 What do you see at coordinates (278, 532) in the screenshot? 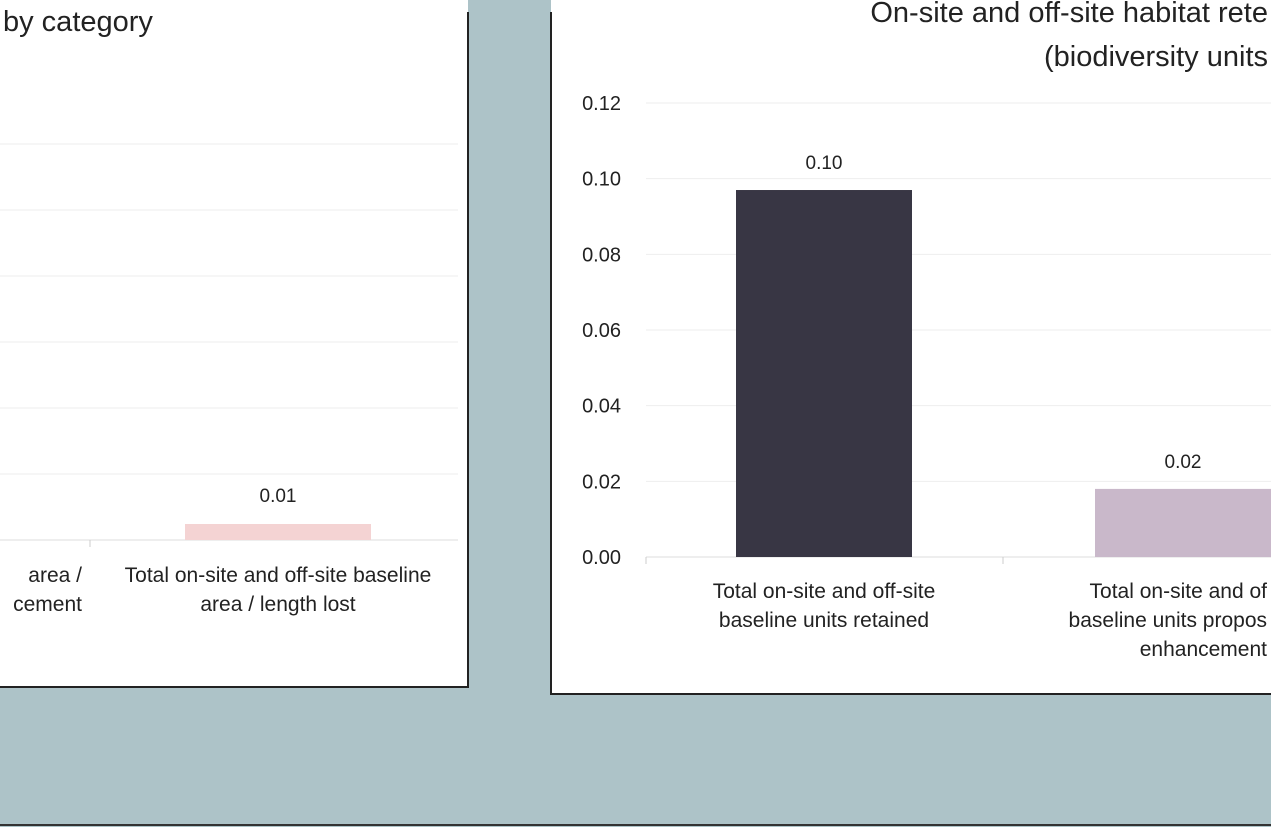
I see `left-bar` at bounding box center [278, 532].